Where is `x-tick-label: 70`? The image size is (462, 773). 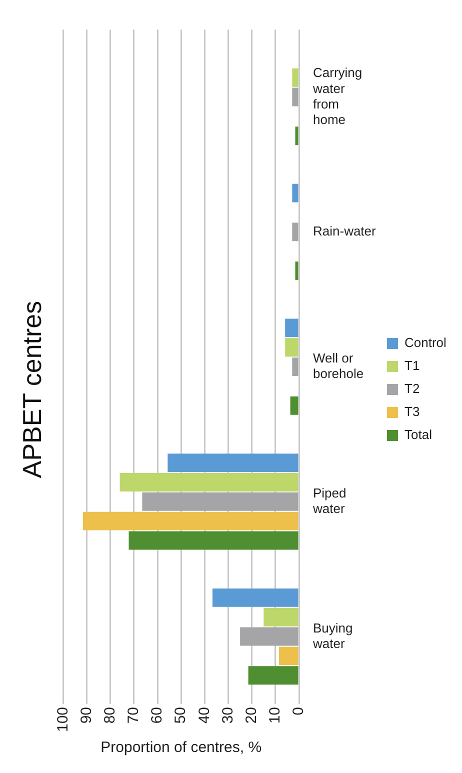
x-tick-label: 70 is located at coordinates (133, 715).